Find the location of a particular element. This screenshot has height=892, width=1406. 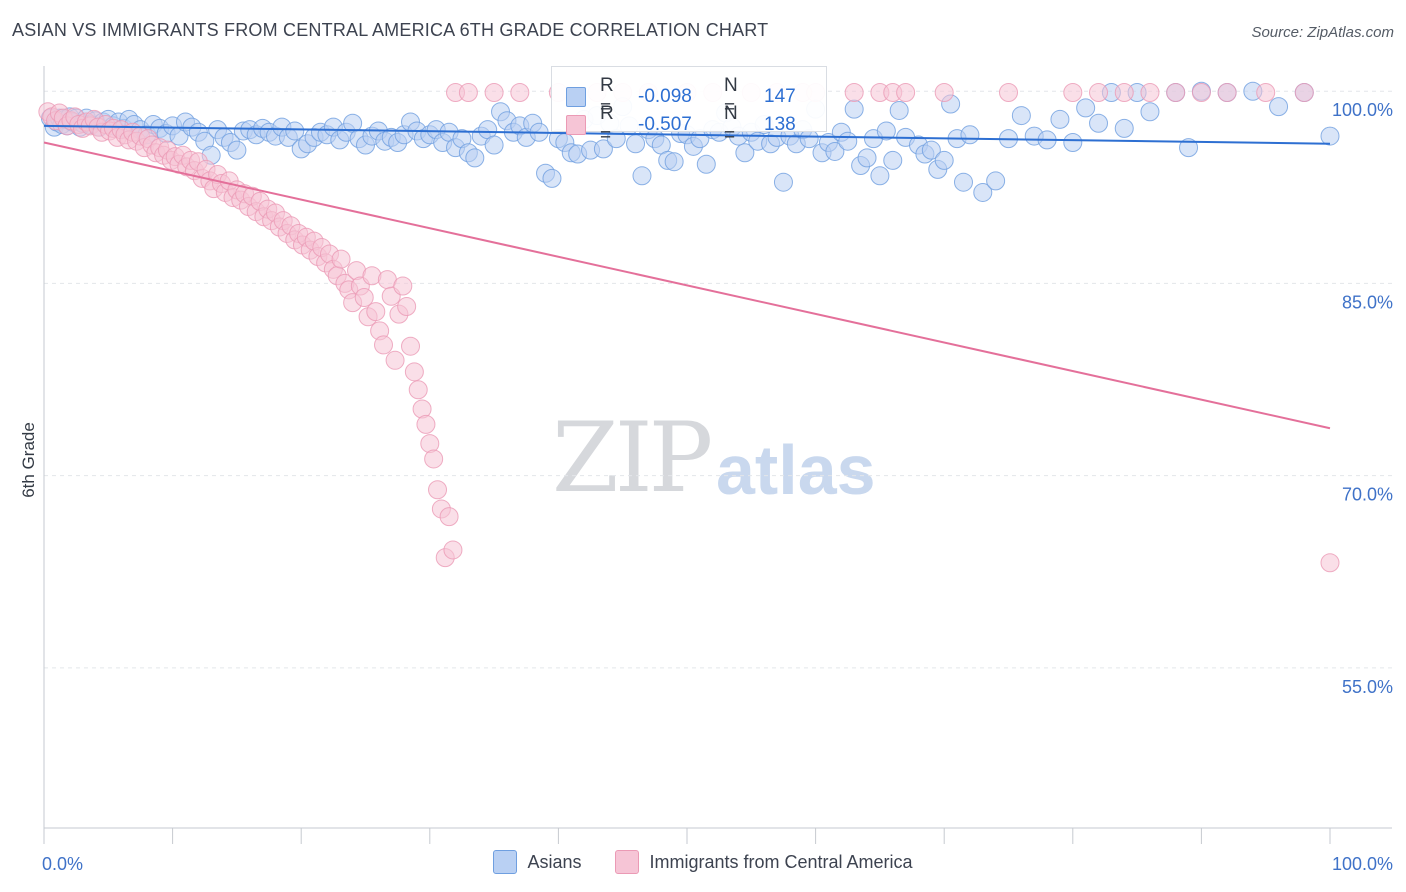

y-axis-label: 6th Grade is located at coordinates (28, 460).